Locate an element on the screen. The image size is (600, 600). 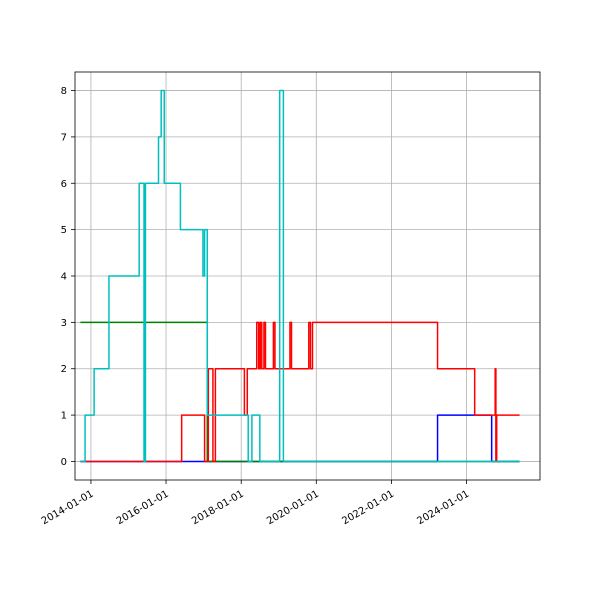
y-tick-label: 0 is located at coordinates (64, 462).